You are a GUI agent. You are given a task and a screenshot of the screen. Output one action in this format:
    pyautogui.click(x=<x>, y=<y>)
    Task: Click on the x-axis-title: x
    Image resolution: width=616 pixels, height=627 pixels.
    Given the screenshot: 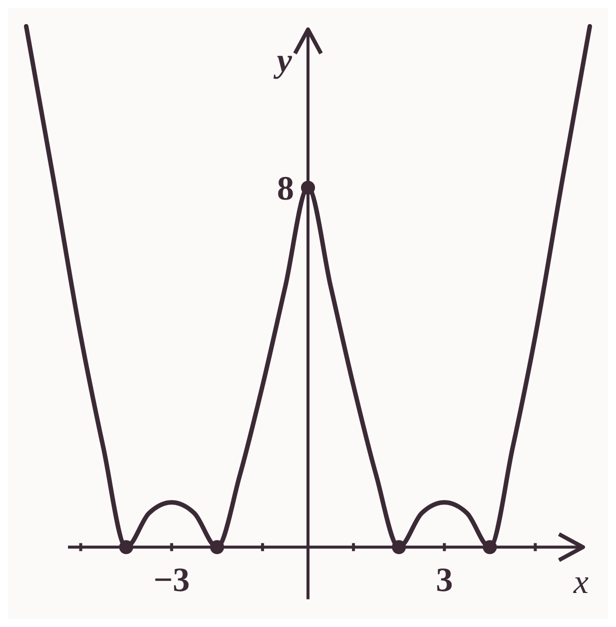 What is the action you would take?
    pyautogui.click(x=580, y=583)
    